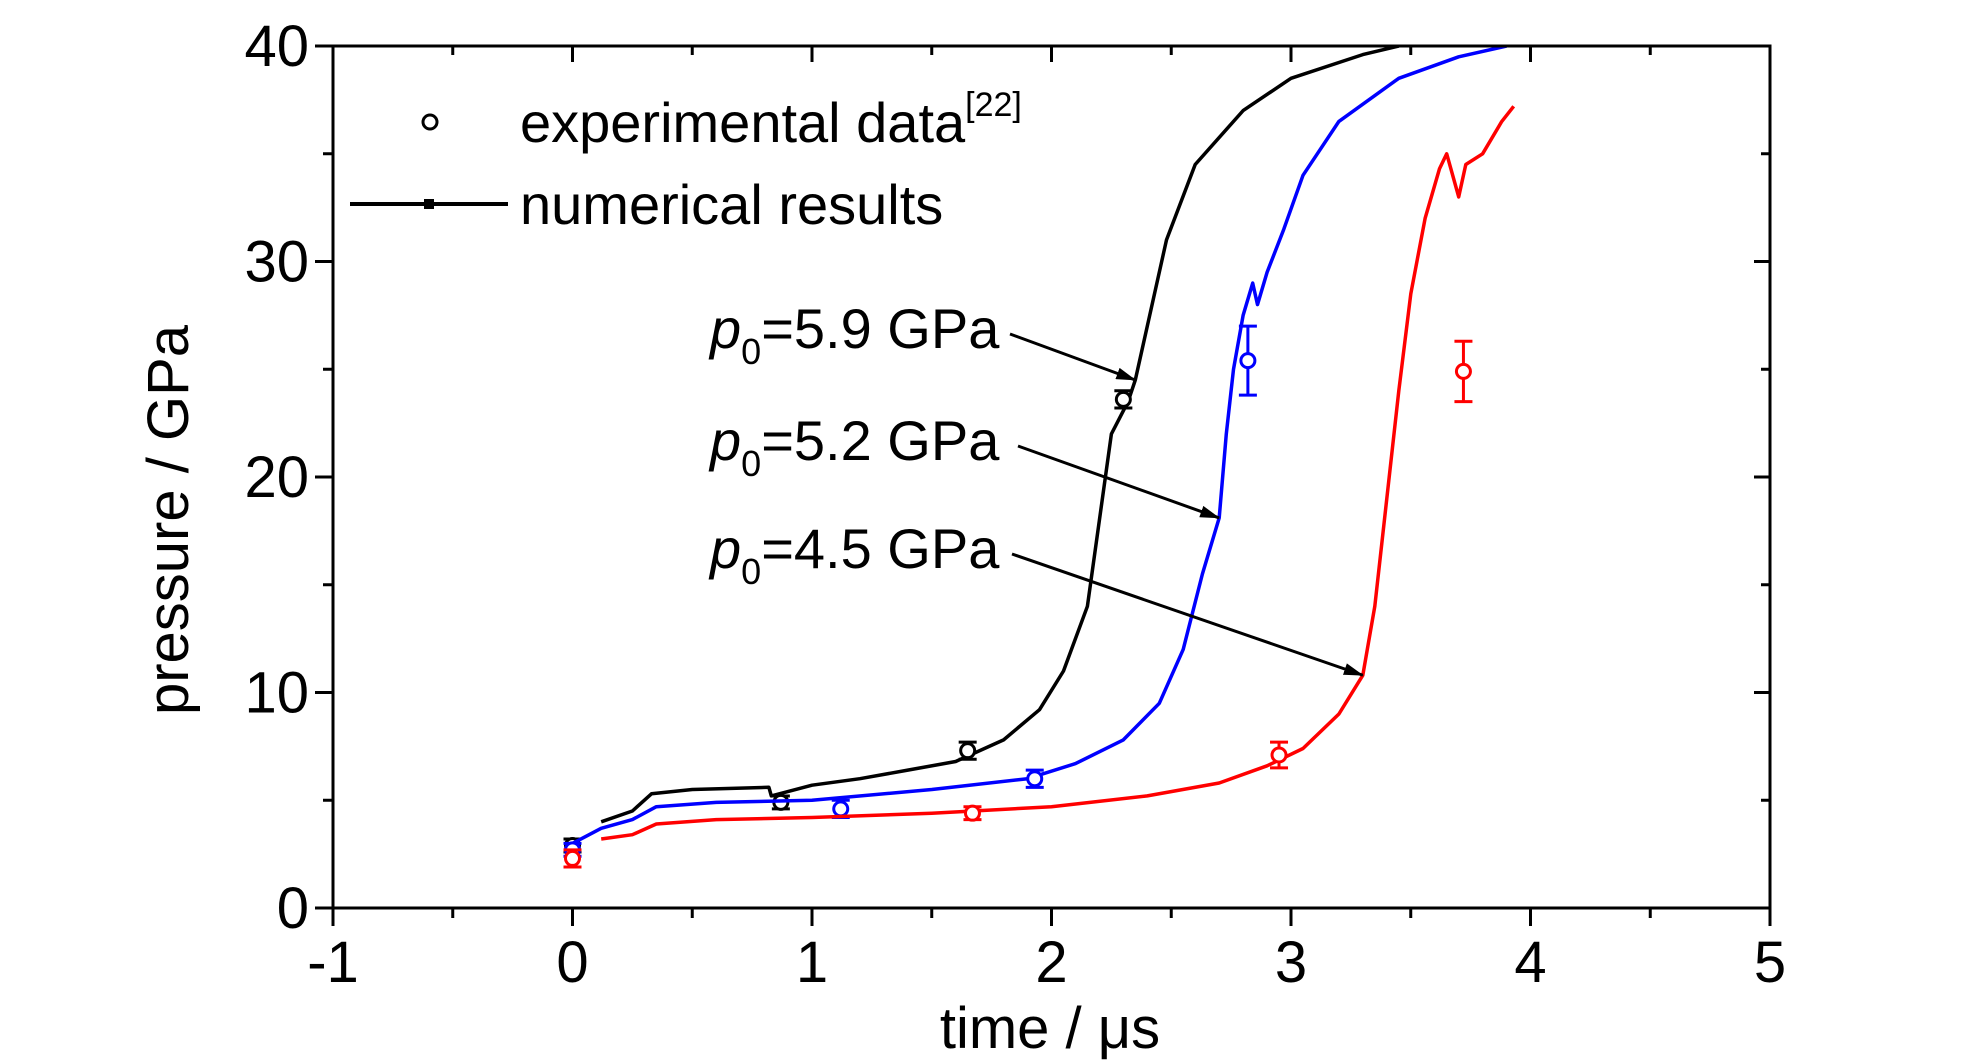  What do you see at coordinates (731, 204) in the screenshot?
I see `legend-label-numerical: numerical results` at bounding box center [731, 204].